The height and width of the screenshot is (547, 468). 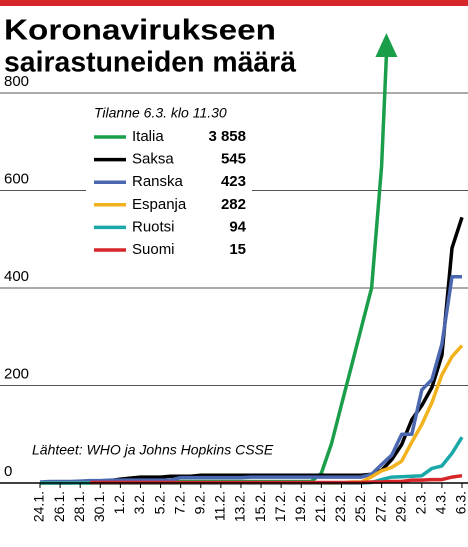 What do you see at coordinates (8, 471) in the screenshot?
I see `y-tick-label: 0` at bounding box center [8, 471].